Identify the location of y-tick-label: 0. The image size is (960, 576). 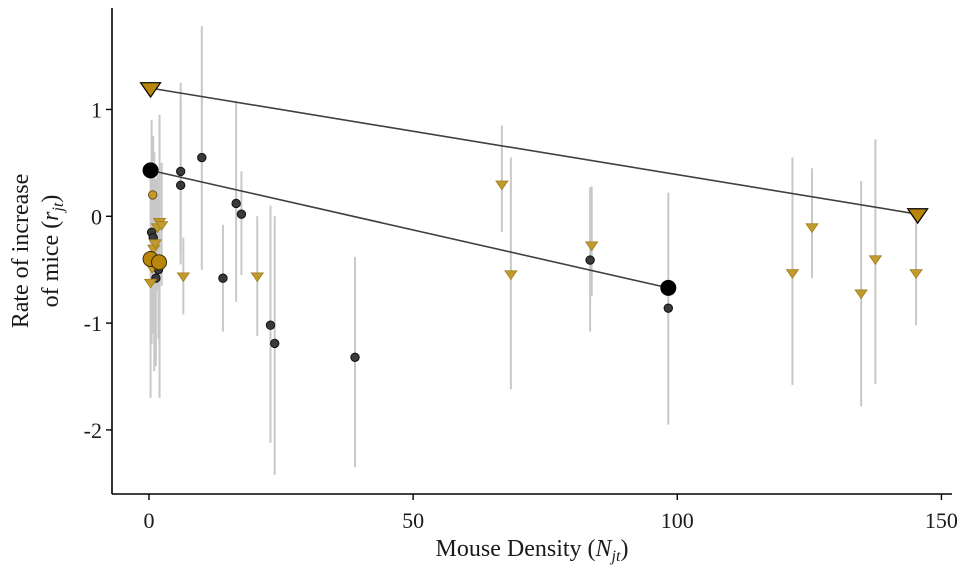
(96, 216).